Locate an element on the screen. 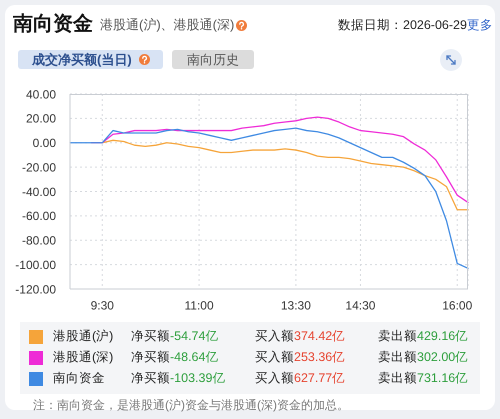 This screenshot has width=500, height=419. text: 卖出额731.16亿 is located at coordinates (423, 378).